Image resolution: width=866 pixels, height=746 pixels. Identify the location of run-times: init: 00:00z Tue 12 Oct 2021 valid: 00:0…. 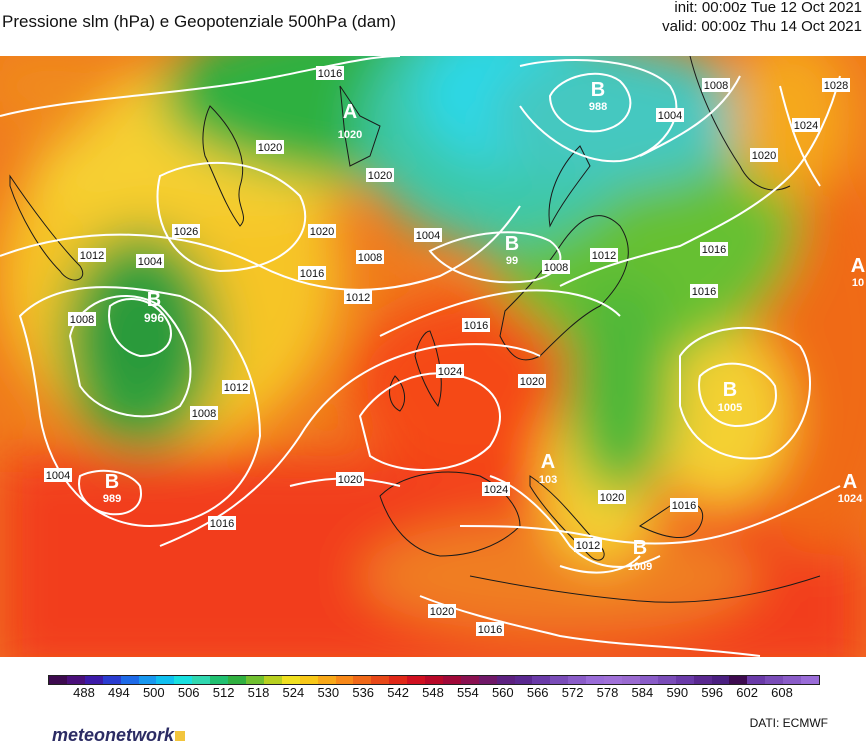
(762, 18).